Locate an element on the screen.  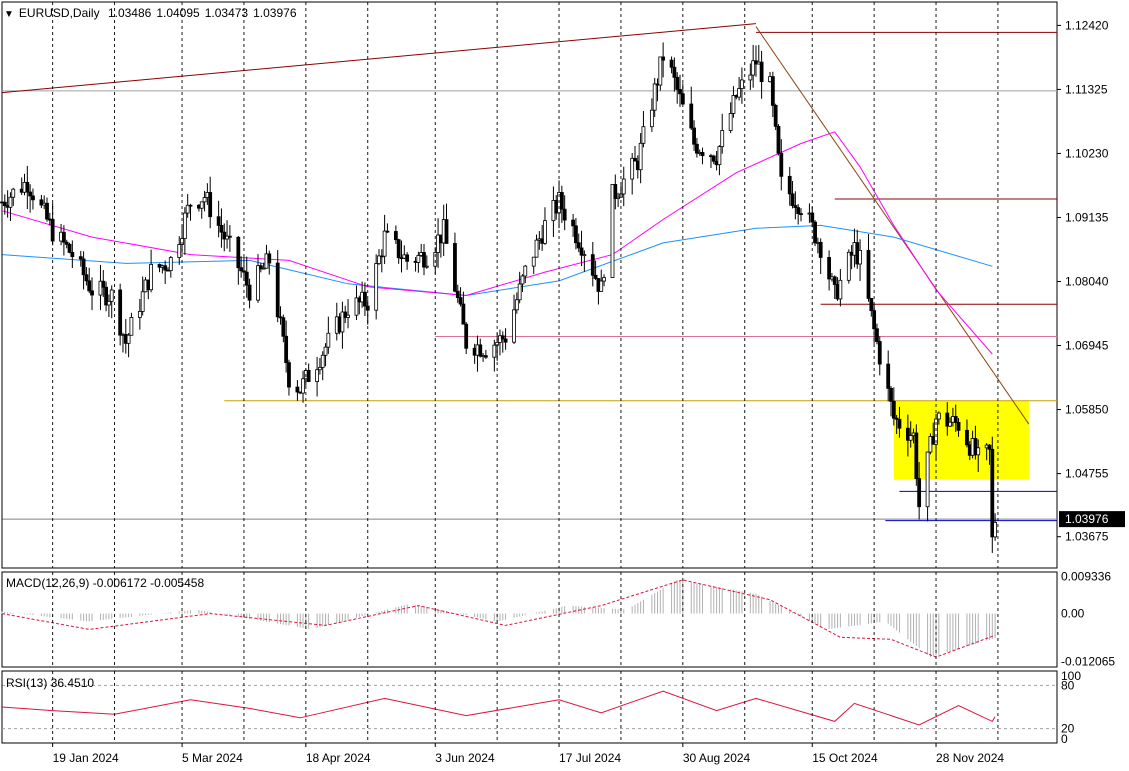
trendline is located at coordinates (892, 225).